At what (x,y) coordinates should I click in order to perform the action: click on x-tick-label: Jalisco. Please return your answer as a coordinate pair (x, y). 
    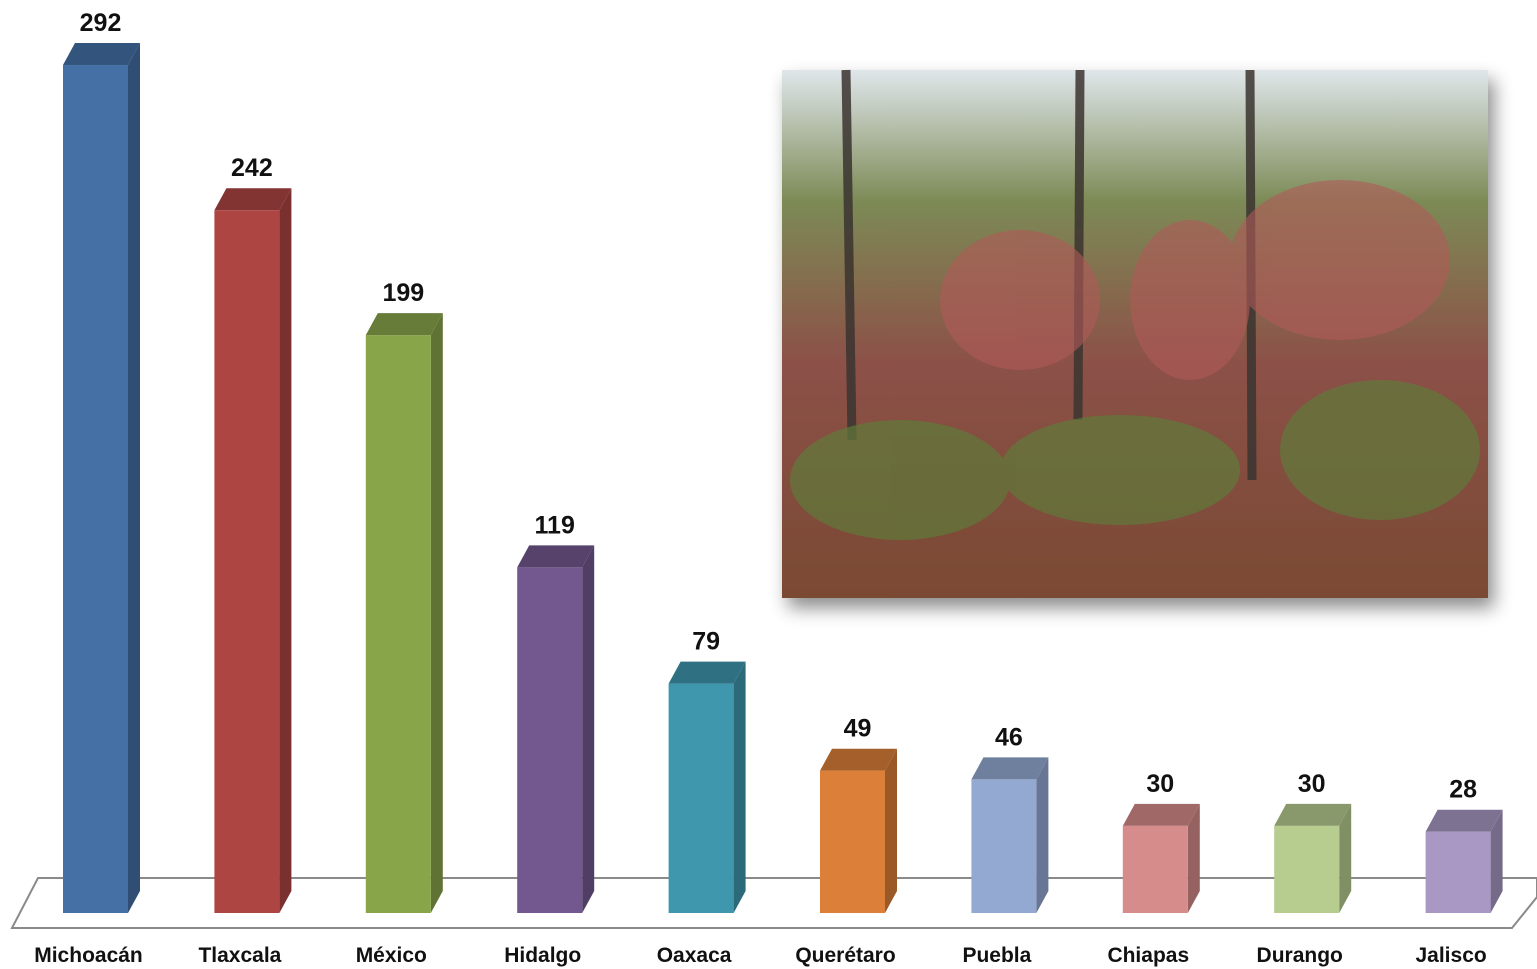
    Looking at the image, I should click on (1450, 955).